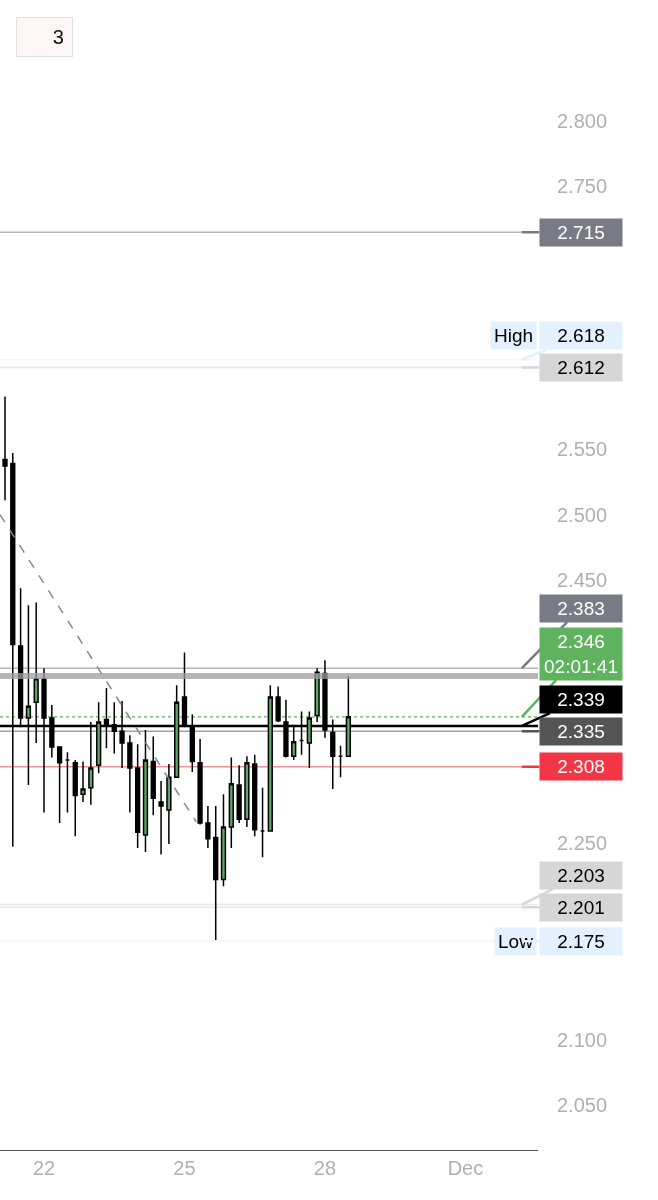  What do you see at coordinates (44, 1168) in the screenshot?
I see `x-tick-label: 22` at bounding box center [44, 1168].